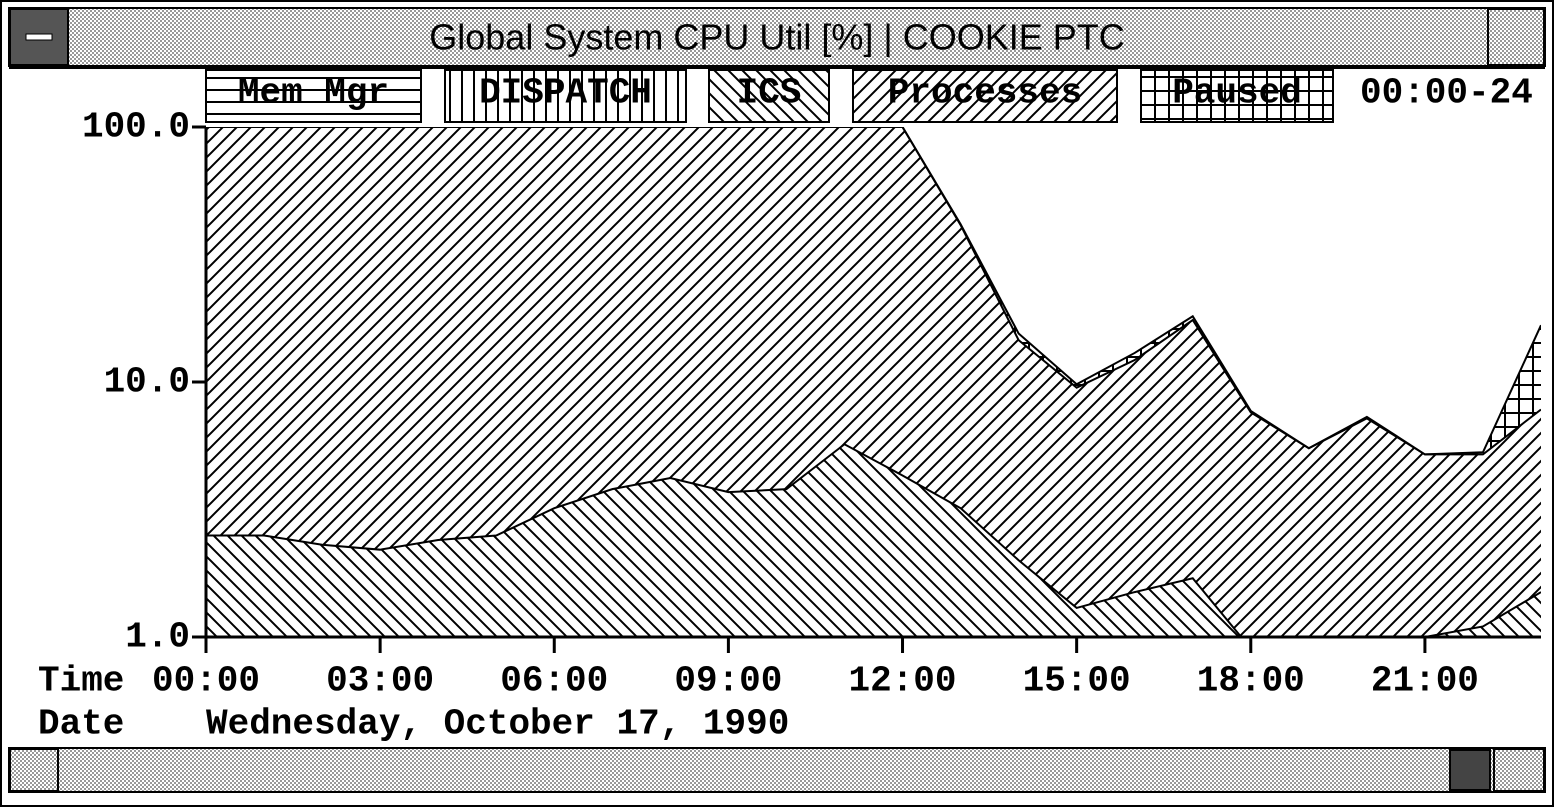  Describe the element at coordinates (728, 681) in the screenshot. I see `x-tick-label: 09:00` at that location.